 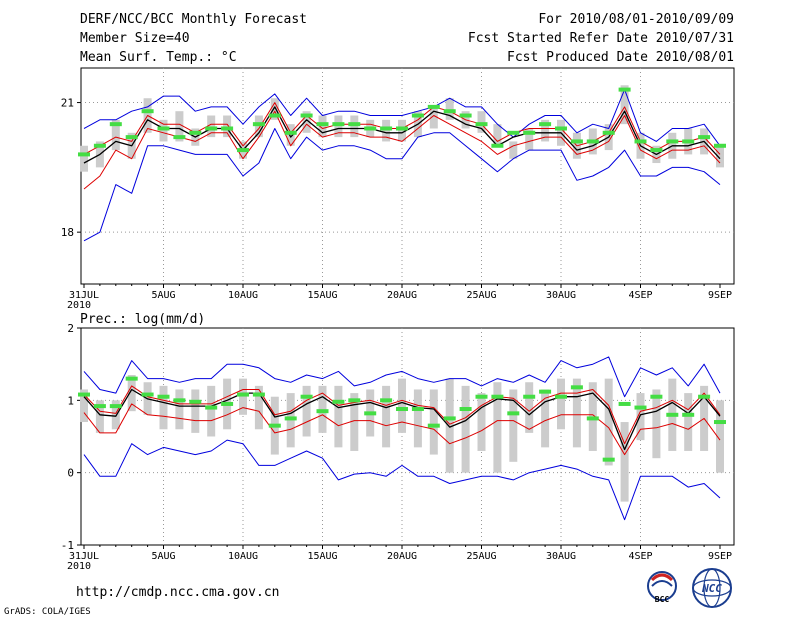 I want to click on black-mid-line, so click(x=402, y=419).